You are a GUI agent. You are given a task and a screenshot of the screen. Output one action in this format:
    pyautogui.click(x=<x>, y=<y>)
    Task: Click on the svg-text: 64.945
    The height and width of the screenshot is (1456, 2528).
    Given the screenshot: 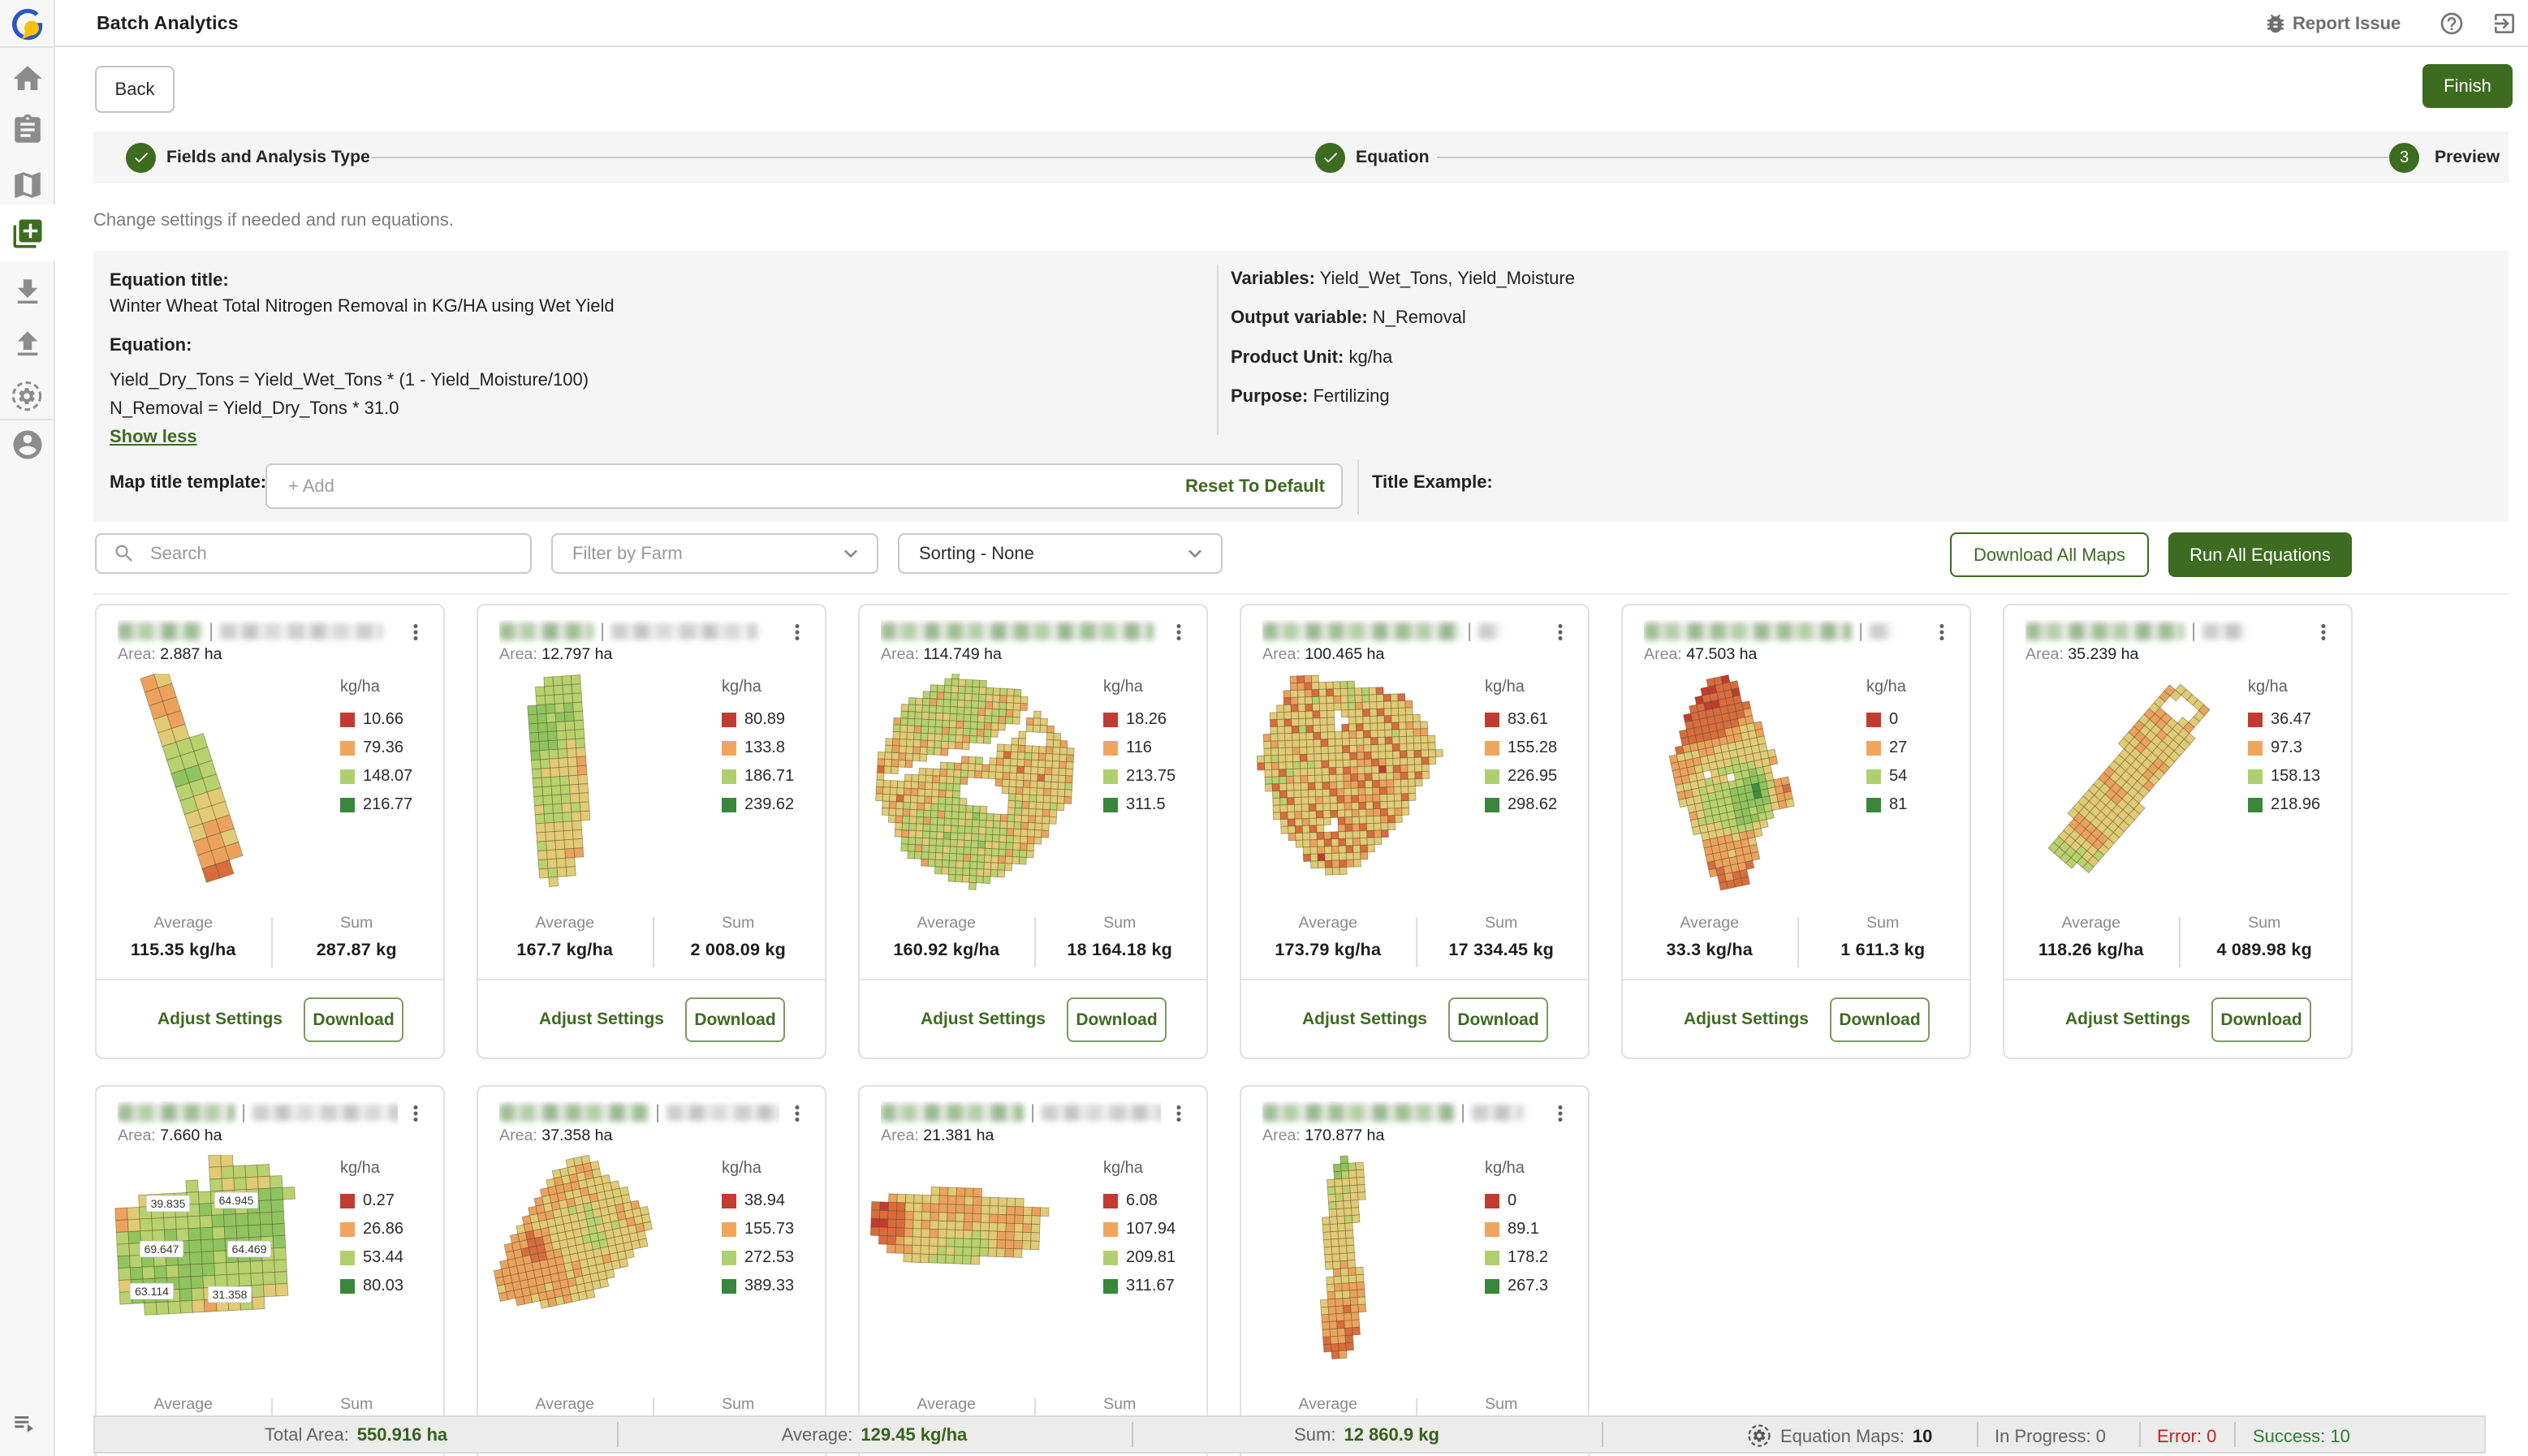 What is the action you would take?
    pyautogui.click(x=236, y=1200)
    